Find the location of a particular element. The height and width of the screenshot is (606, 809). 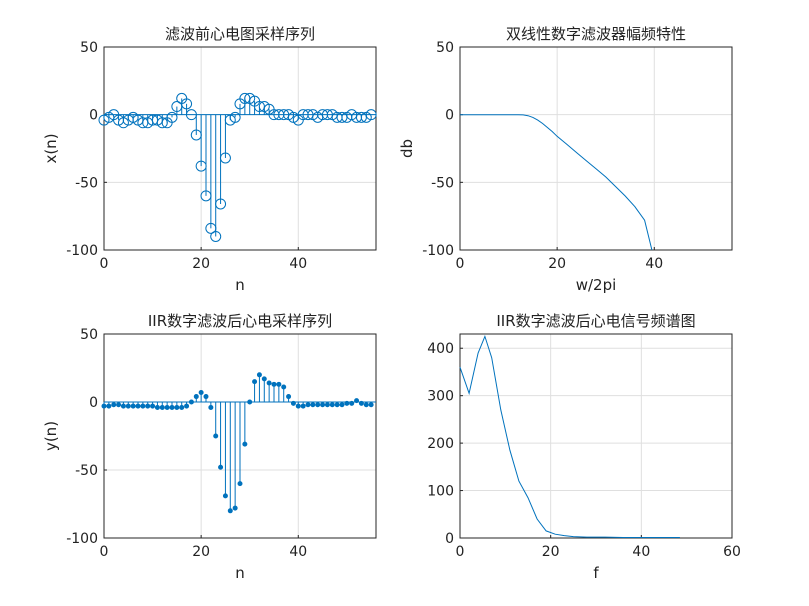

y-axis-label: y(n) is located at coordinates (51, 436).